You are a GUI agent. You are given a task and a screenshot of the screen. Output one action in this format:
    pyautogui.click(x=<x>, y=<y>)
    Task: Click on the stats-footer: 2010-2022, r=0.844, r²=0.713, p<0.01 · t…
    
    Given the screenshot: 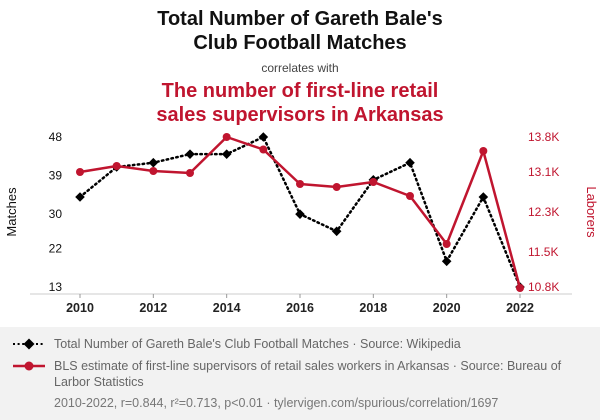 What is the action you would take?
    pyautogui.click(x=276, y=402)
    